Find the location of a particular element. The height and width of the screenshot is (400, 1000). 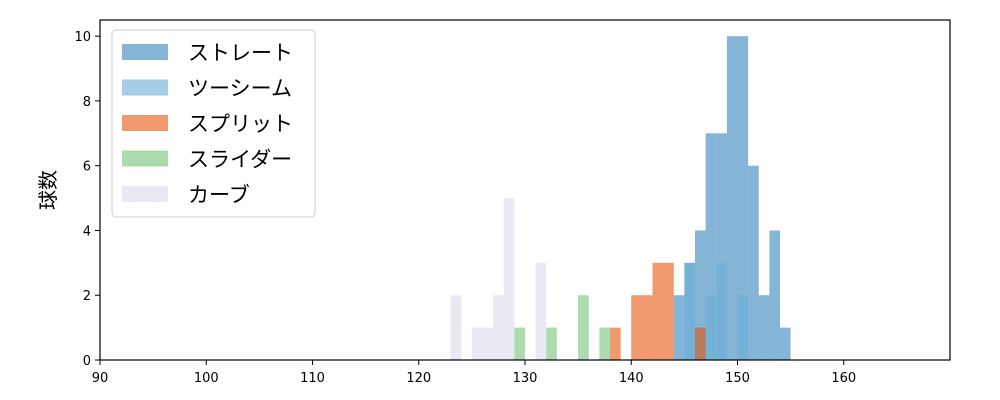

legend-label-3: スライダー is located at coordinates (240, 160).